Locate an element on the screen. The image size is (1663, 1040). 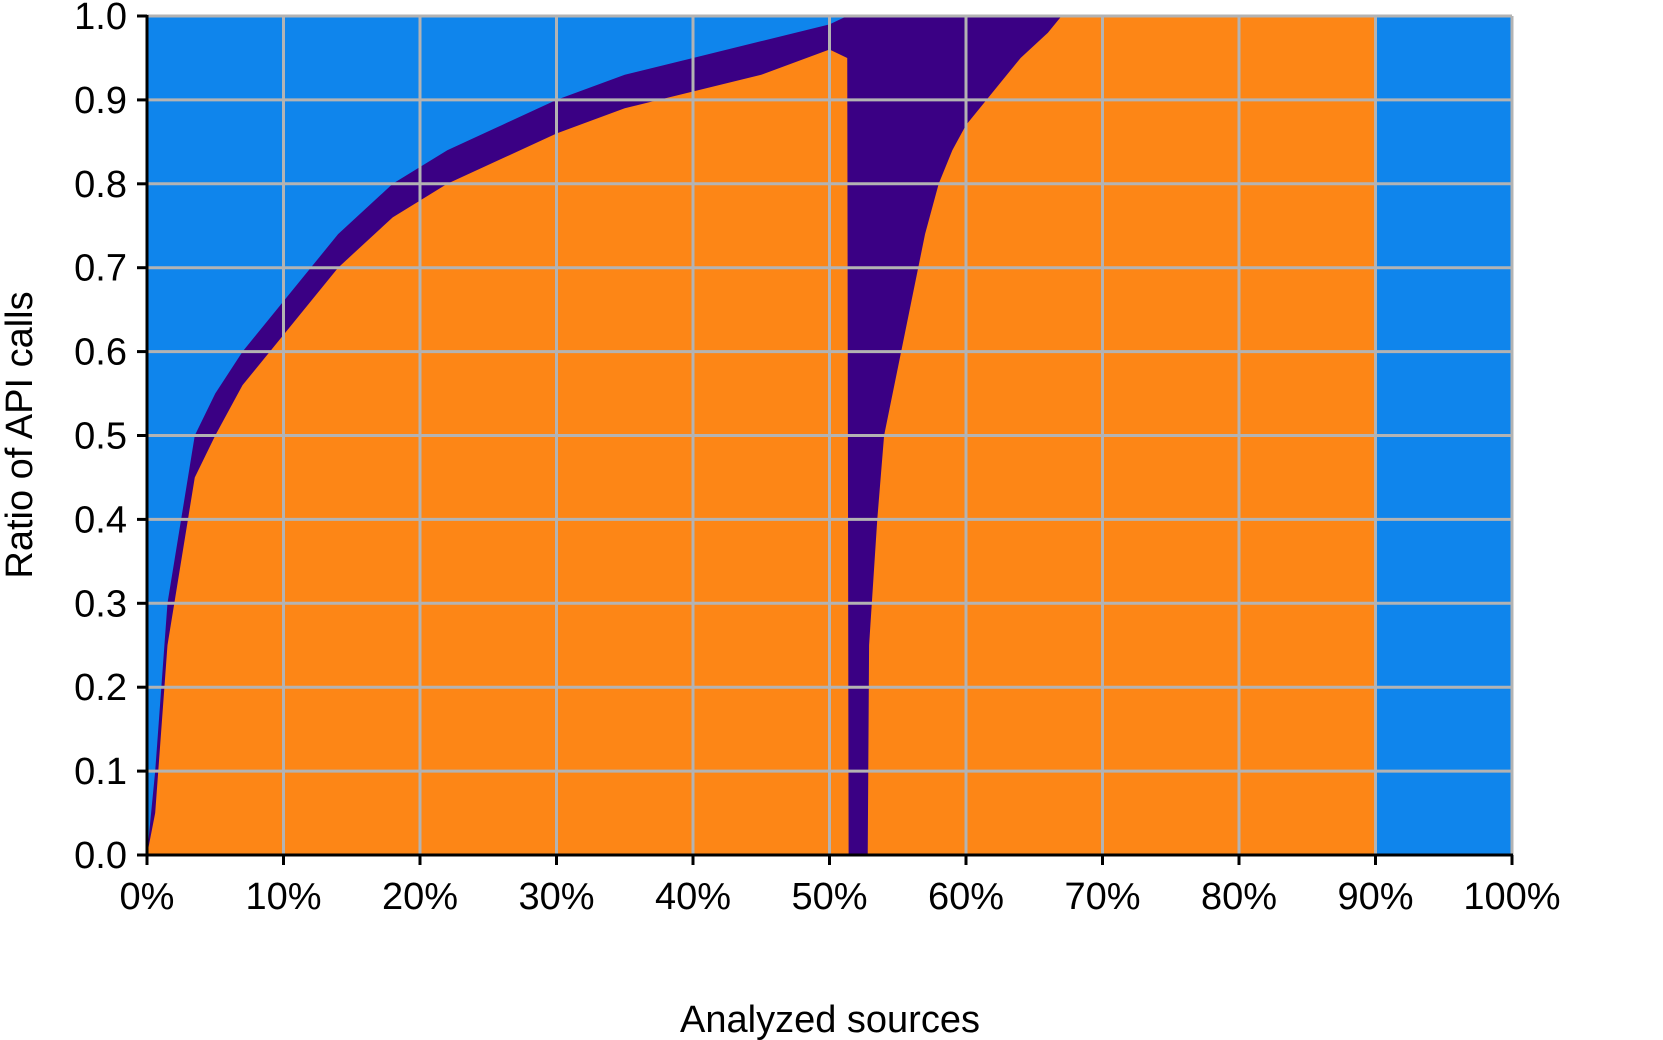
x-tick-label: 60% is located at coordinates (966, 897).